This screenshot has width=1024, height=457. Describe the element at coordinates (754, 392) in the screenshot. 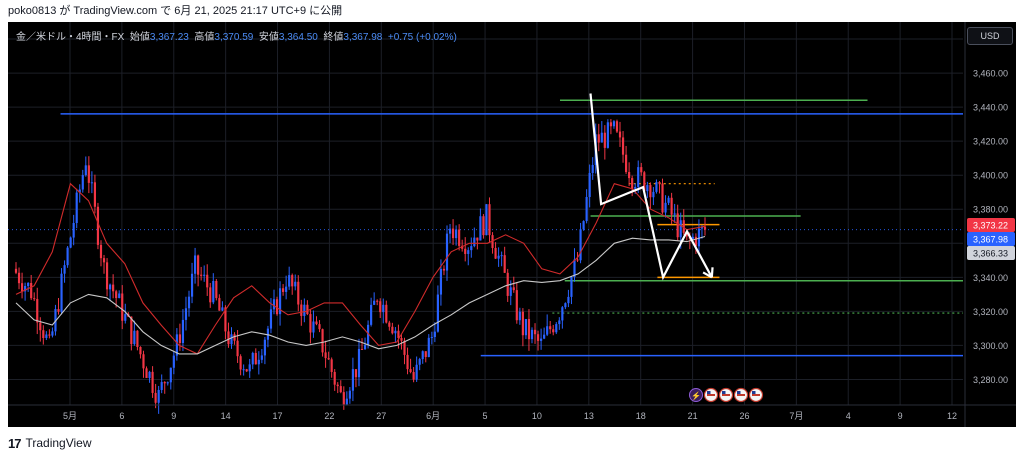

I see `us-flag-canton` at that location.